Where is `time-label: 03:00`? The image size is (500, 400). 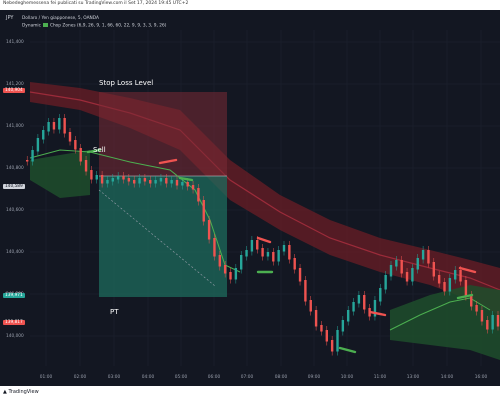 time-label: 03:00 is located at coordinates (114, 377).